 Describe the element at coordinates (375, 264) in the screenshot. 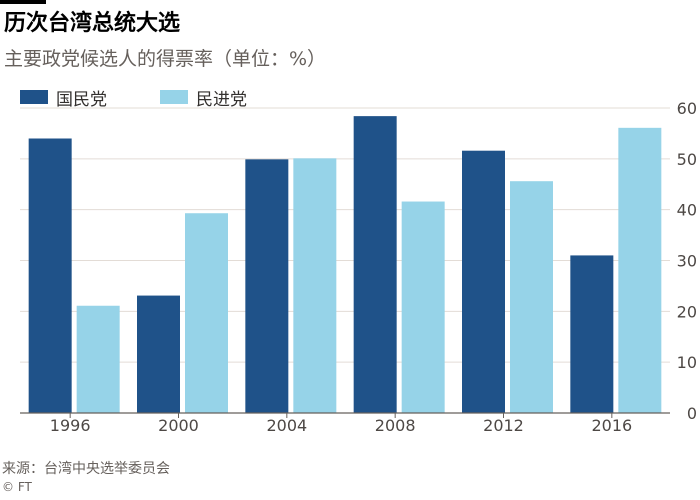

I see `bar-kmt-2008` at that location.